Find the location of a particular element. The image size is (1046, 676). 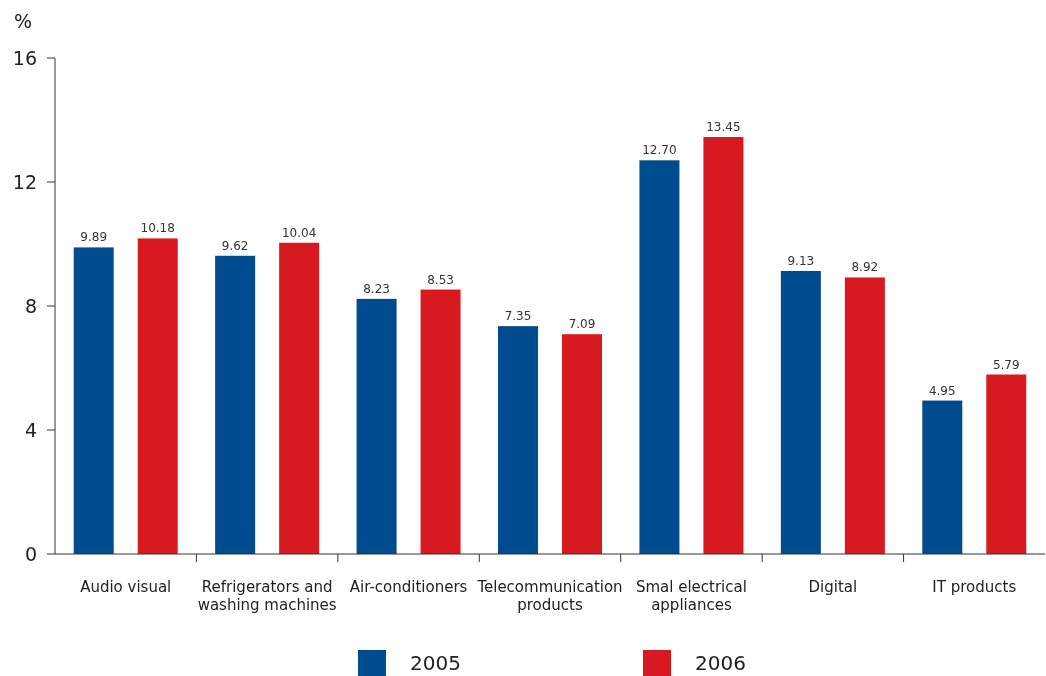

data-label: 4.95 is located at coordinates (942, 390).